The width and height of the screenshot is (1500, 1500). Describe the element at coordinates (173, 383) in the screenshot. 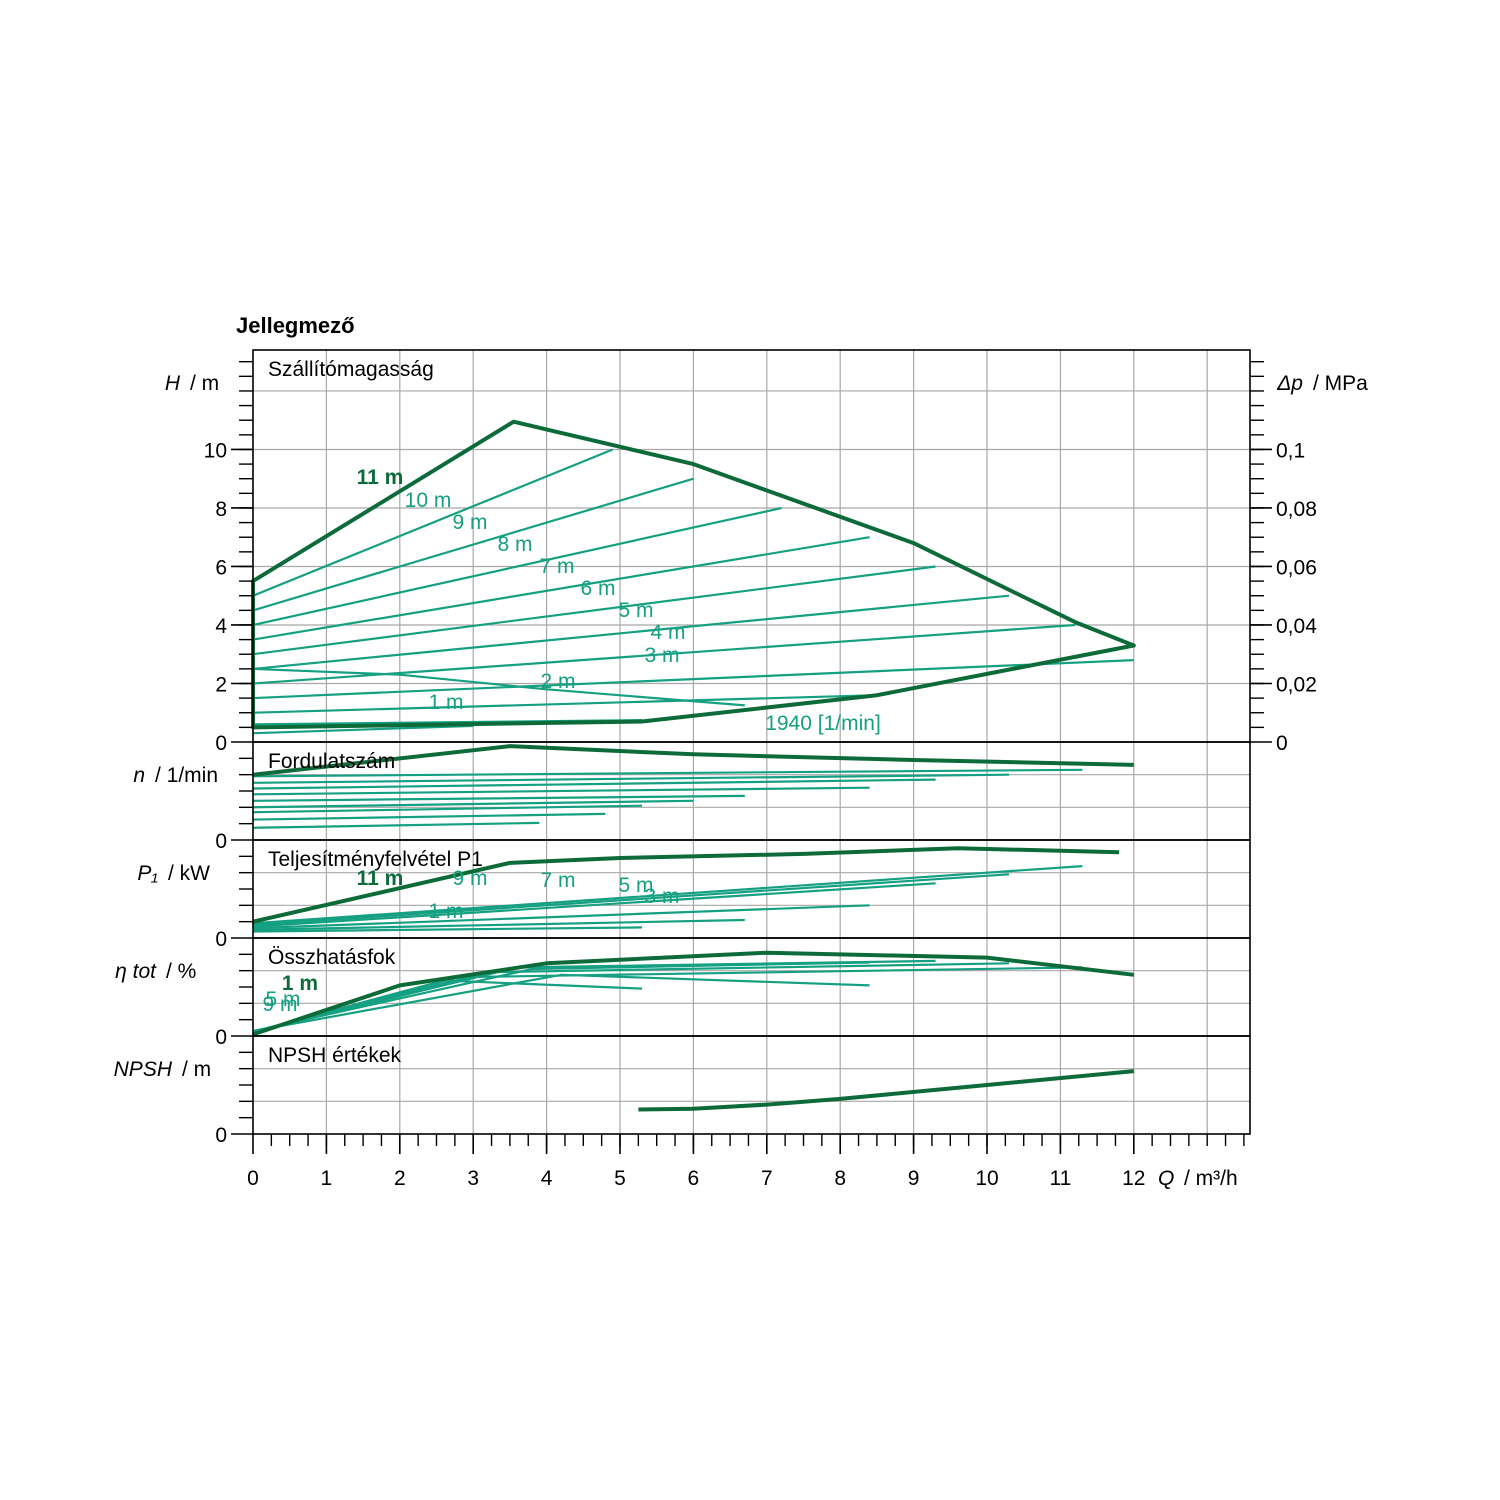

I see `y-axis-symbol-head: H` at that location.